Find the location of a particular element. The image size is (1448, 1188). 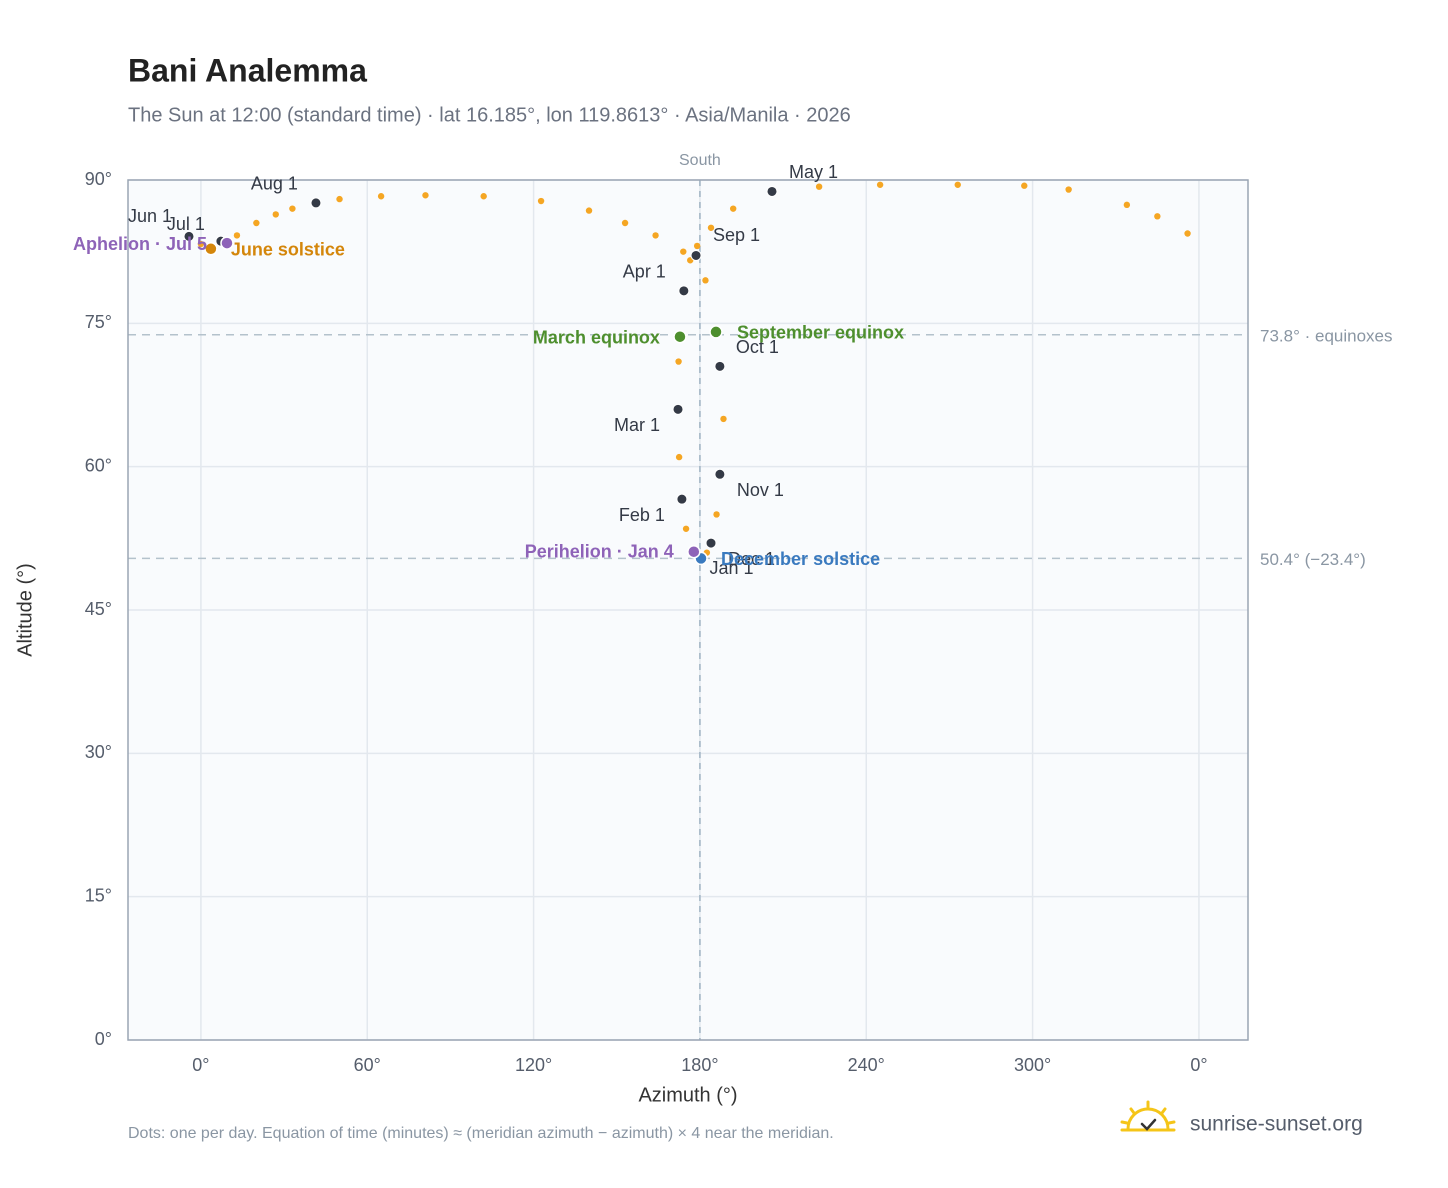

event-label: June solstice is located at coordinates (288, 250).